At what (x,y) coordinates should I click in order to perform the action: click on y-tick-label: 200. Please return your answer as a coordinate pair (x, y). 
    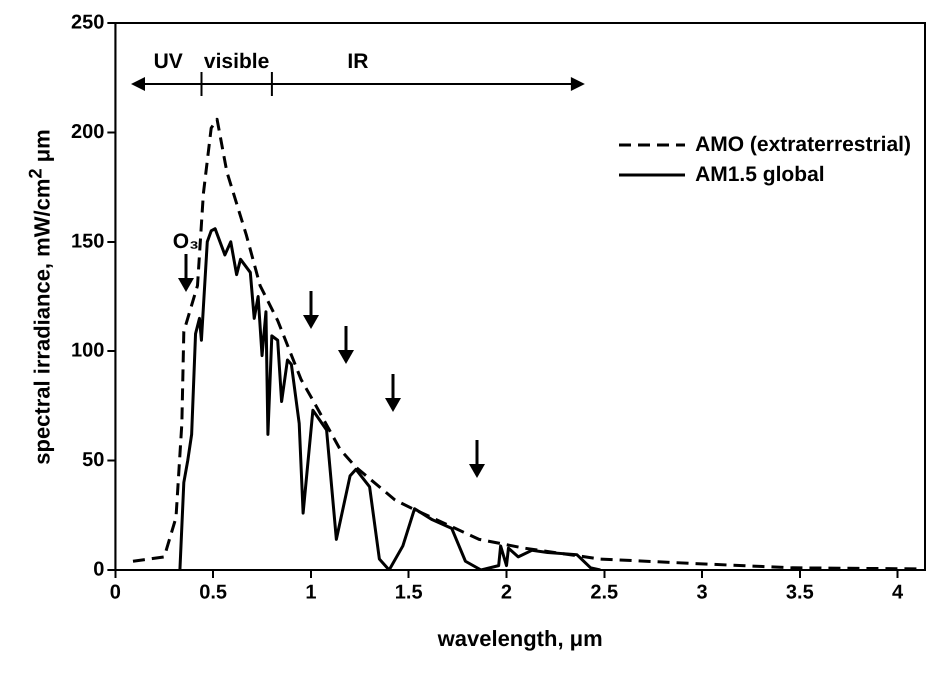
    Looking at the image, I should click on (87, 131).